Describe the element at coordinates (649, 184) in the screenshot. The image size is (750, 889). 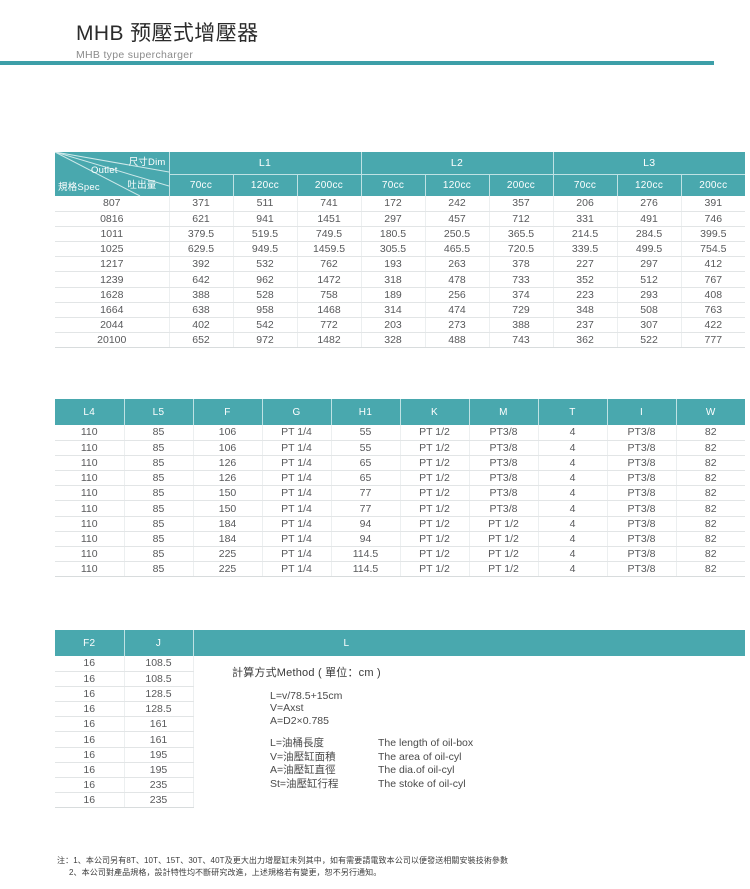
I see `subheader-l3-120cc: 120cc` at that location.